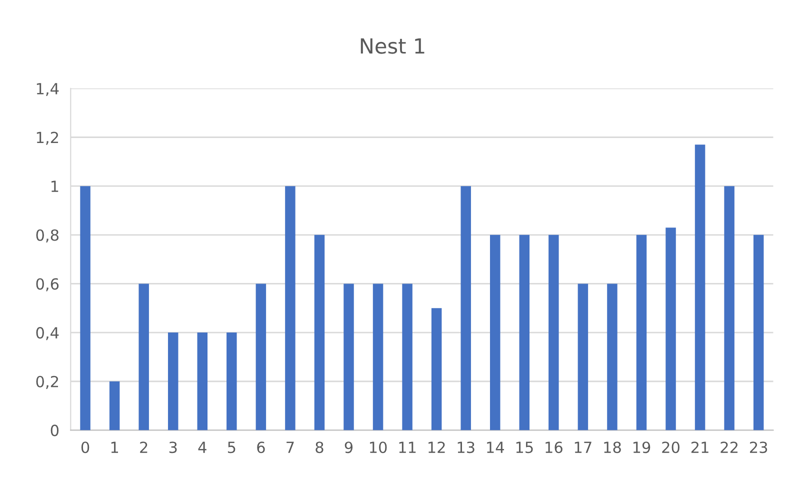  Describe the element at coordinates (729, 447) in the screenshot. I see `x-tick-label: 22` at that location.